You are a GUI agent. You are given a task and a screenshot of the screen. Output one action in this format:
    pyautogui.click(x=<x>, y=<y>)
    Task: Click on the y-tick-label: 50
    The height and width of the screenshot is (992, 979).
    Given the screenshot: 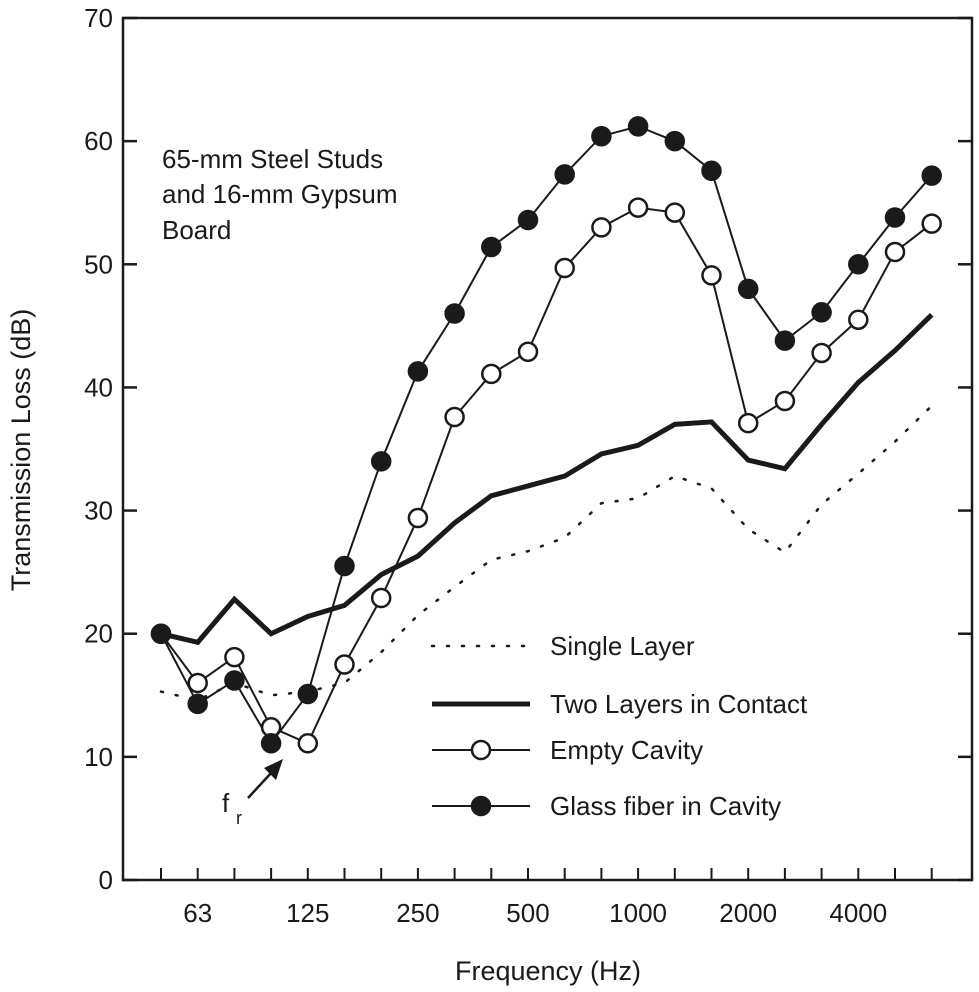 What is the action you would take?
    pyautogui.click(x=98, y=264)
    